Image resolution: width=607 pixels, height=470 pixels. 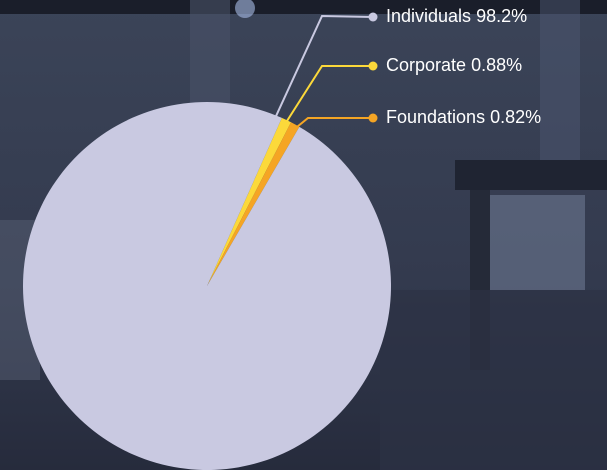 What do you see at coordinates (428, 16) in the screenshot?
I see `slice-name: Individuals` at bounding box center [428, 16].